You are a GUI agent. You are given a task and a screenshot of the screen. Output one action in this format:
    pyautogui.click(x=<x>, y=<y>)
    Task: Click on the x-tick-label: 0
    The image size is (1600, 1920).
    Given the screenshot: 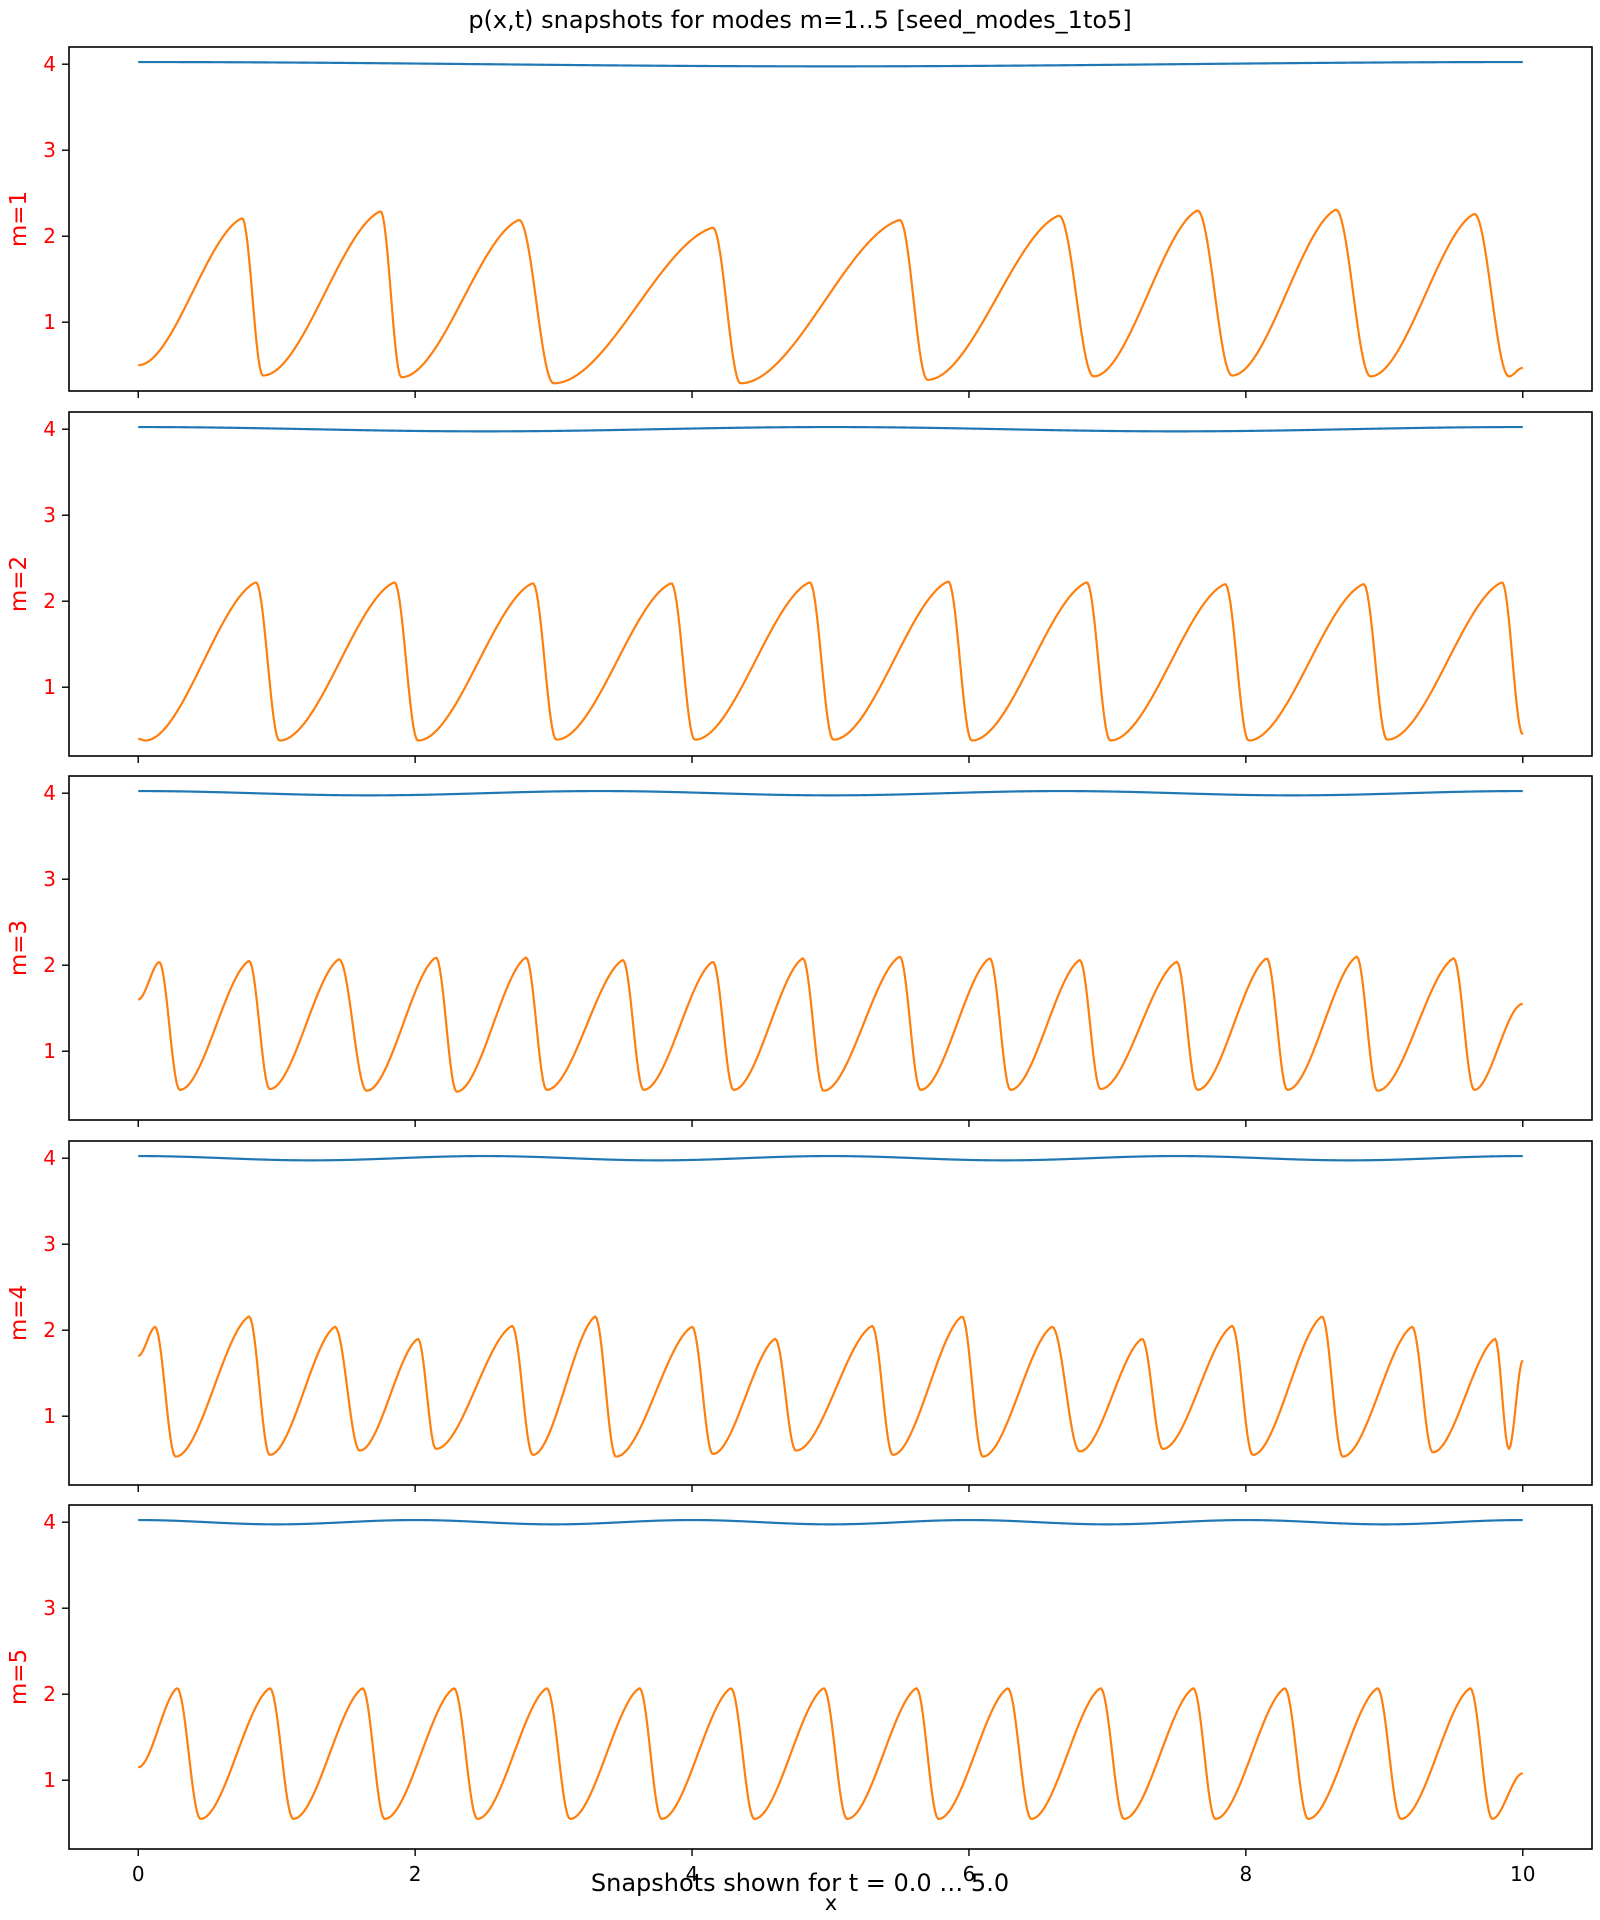 What is the action you would take?
    pyautogui.click(x=138, y=1874)
    